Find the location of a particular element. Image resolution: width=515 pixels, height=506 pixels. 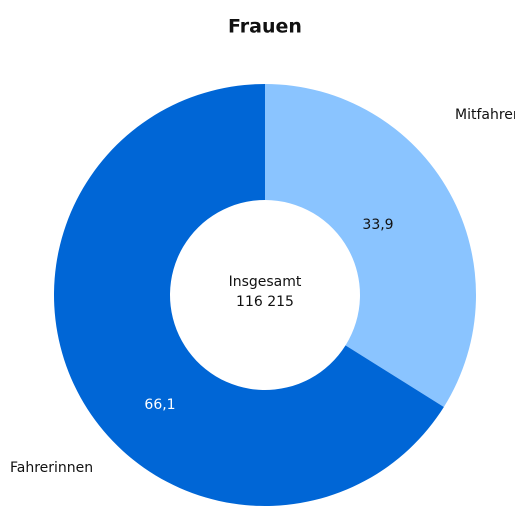

category-label: Mitfahrerinnen is located at coordinates (485, 115).